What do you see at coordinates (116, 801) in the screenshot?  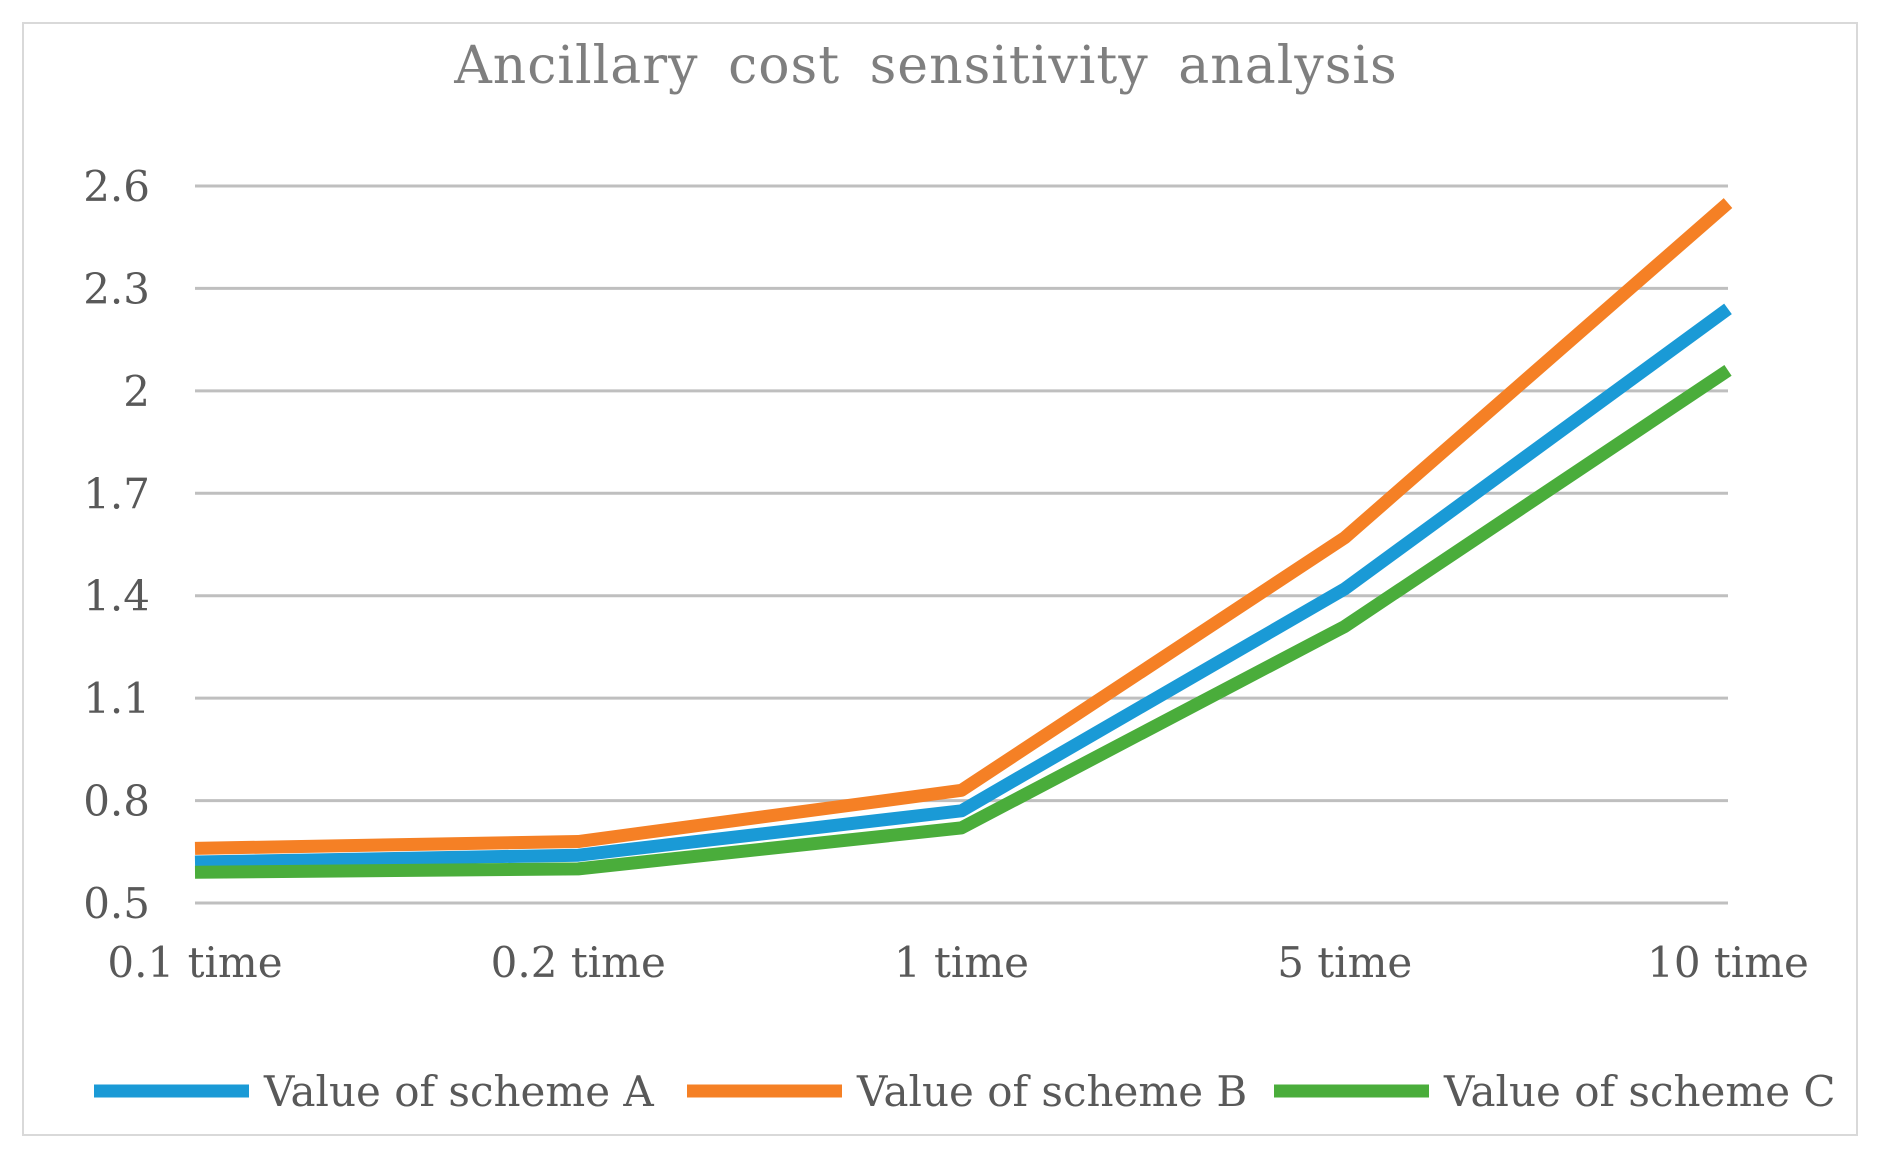 I see `y-tick-label: 0.8` at bounding box center [116, 801].